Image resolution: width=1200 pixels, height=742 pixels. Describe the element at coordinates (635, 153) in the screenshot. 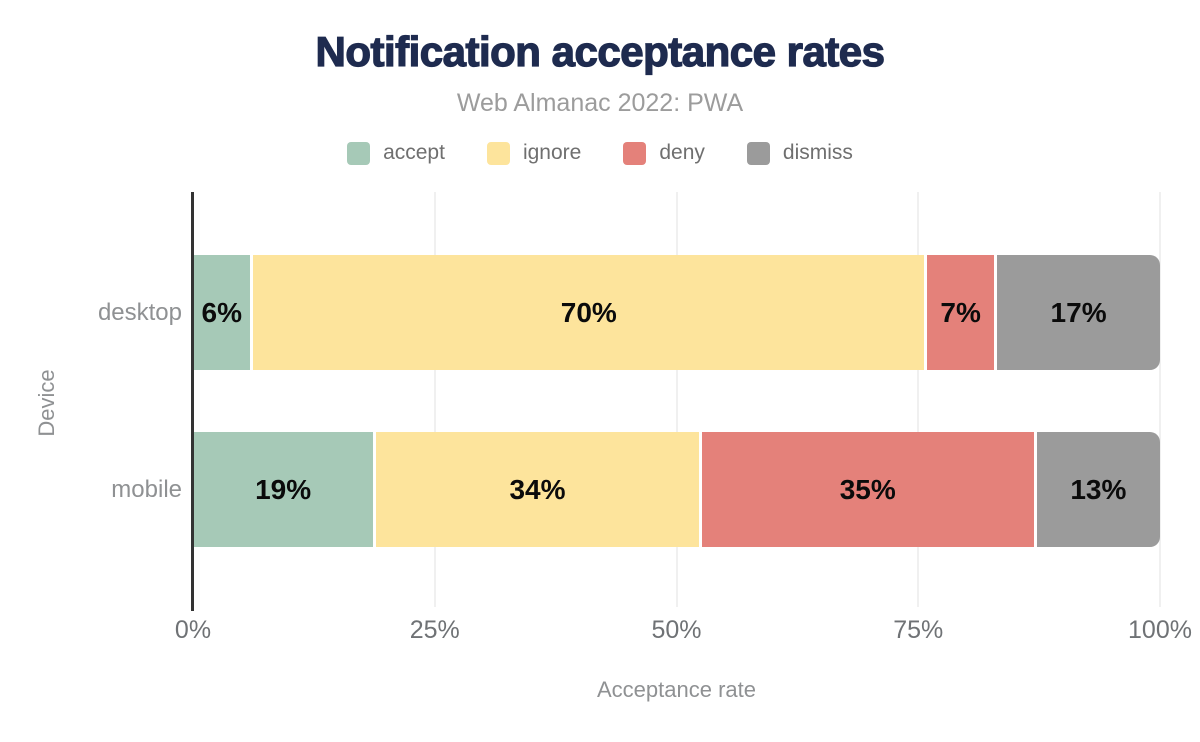

I see `legend-swatch-deny-icon` at that location.